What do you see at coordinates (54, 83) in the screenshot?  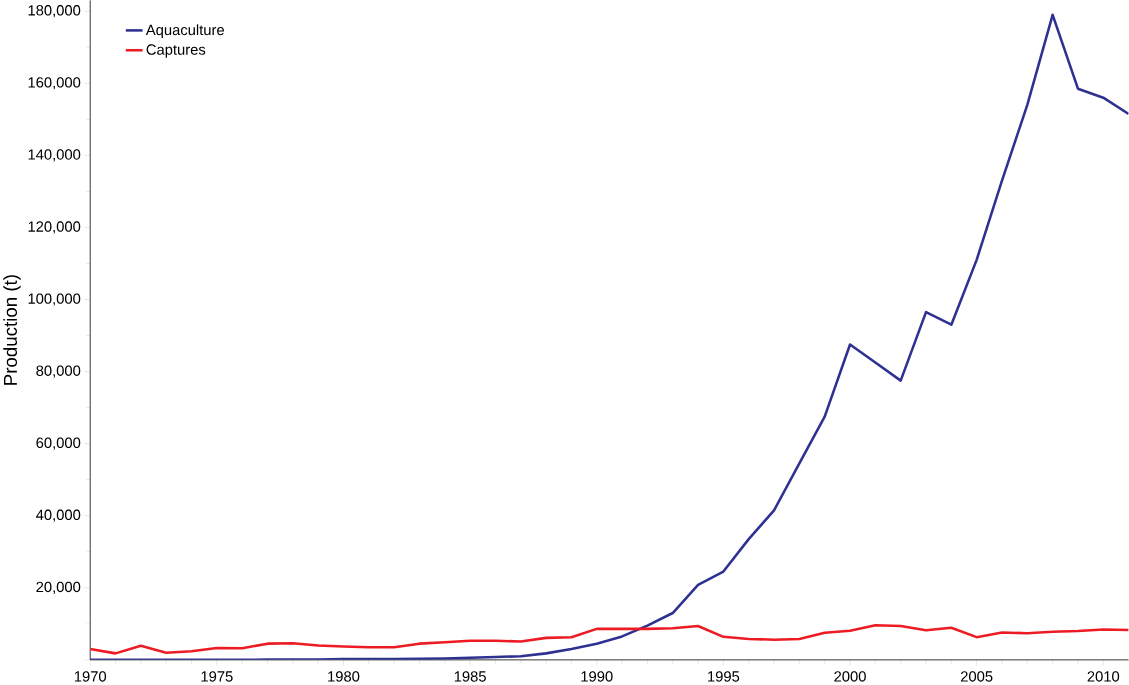 I see `y-tick-label: 160,000` at bounding box center [54, 83].